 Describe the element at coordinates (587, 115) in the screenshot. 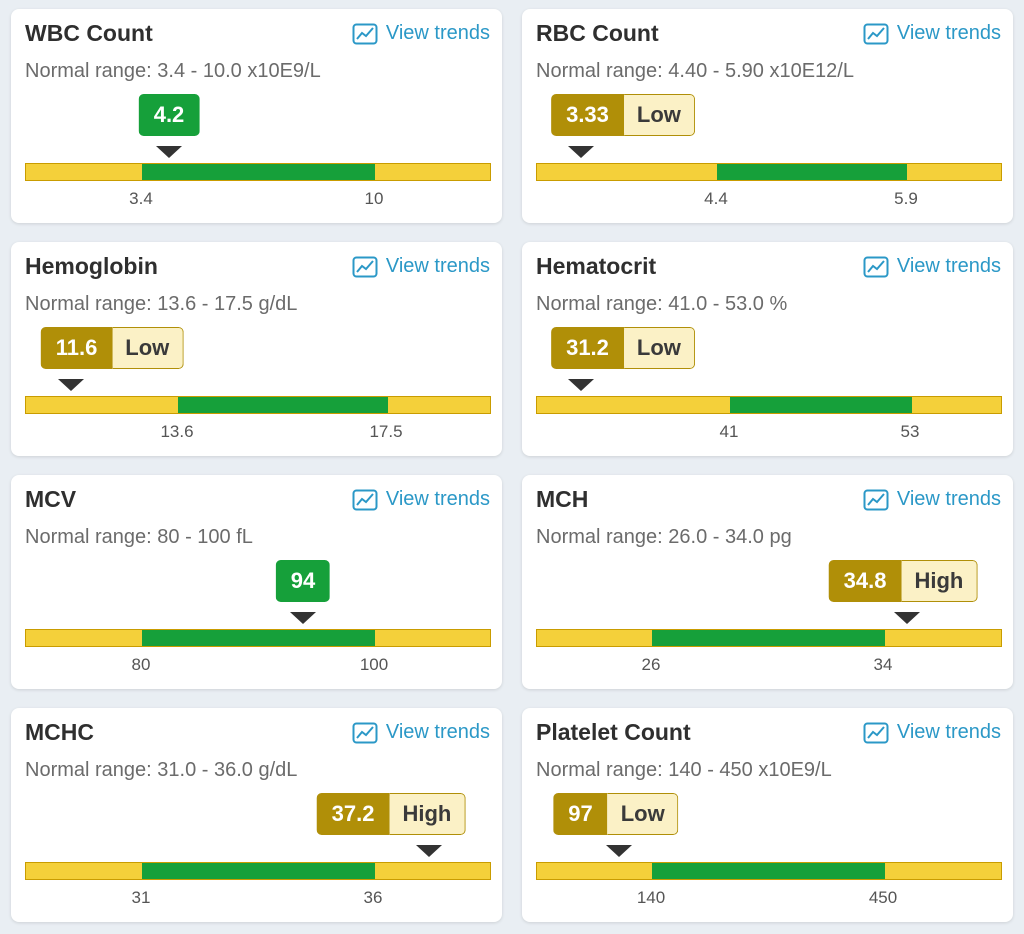

I see `result-value: 3.33` at that location.